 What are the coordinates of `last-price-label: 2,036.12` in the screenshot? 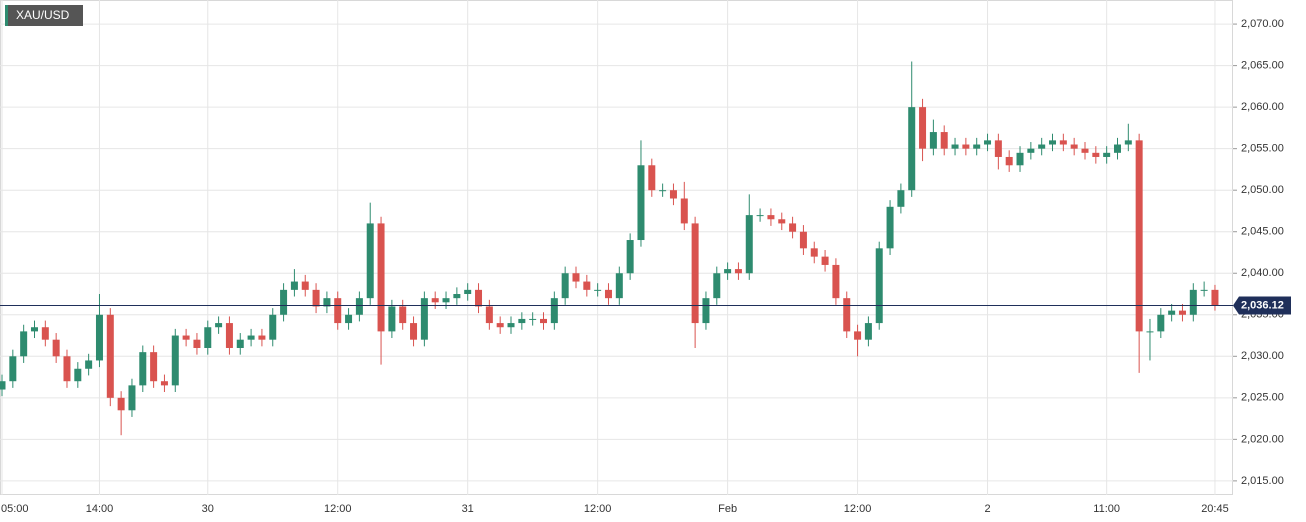 It's located at (1262, 305).